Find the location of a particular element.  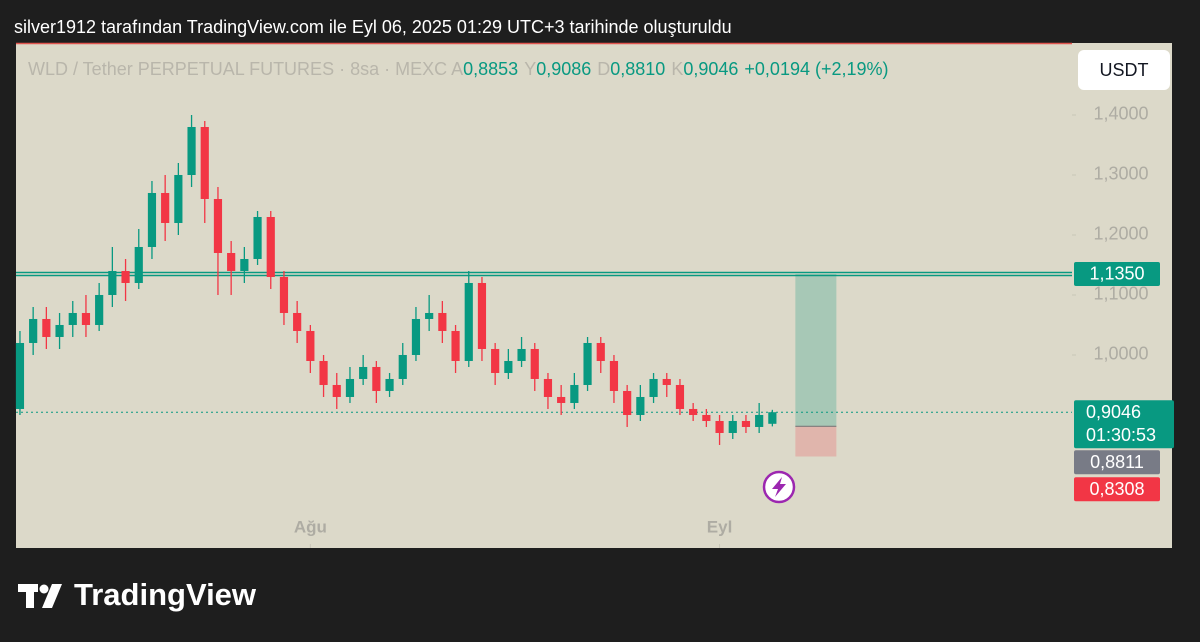

last-price-label: 0,9046 is located at coordinates (1113, 412).